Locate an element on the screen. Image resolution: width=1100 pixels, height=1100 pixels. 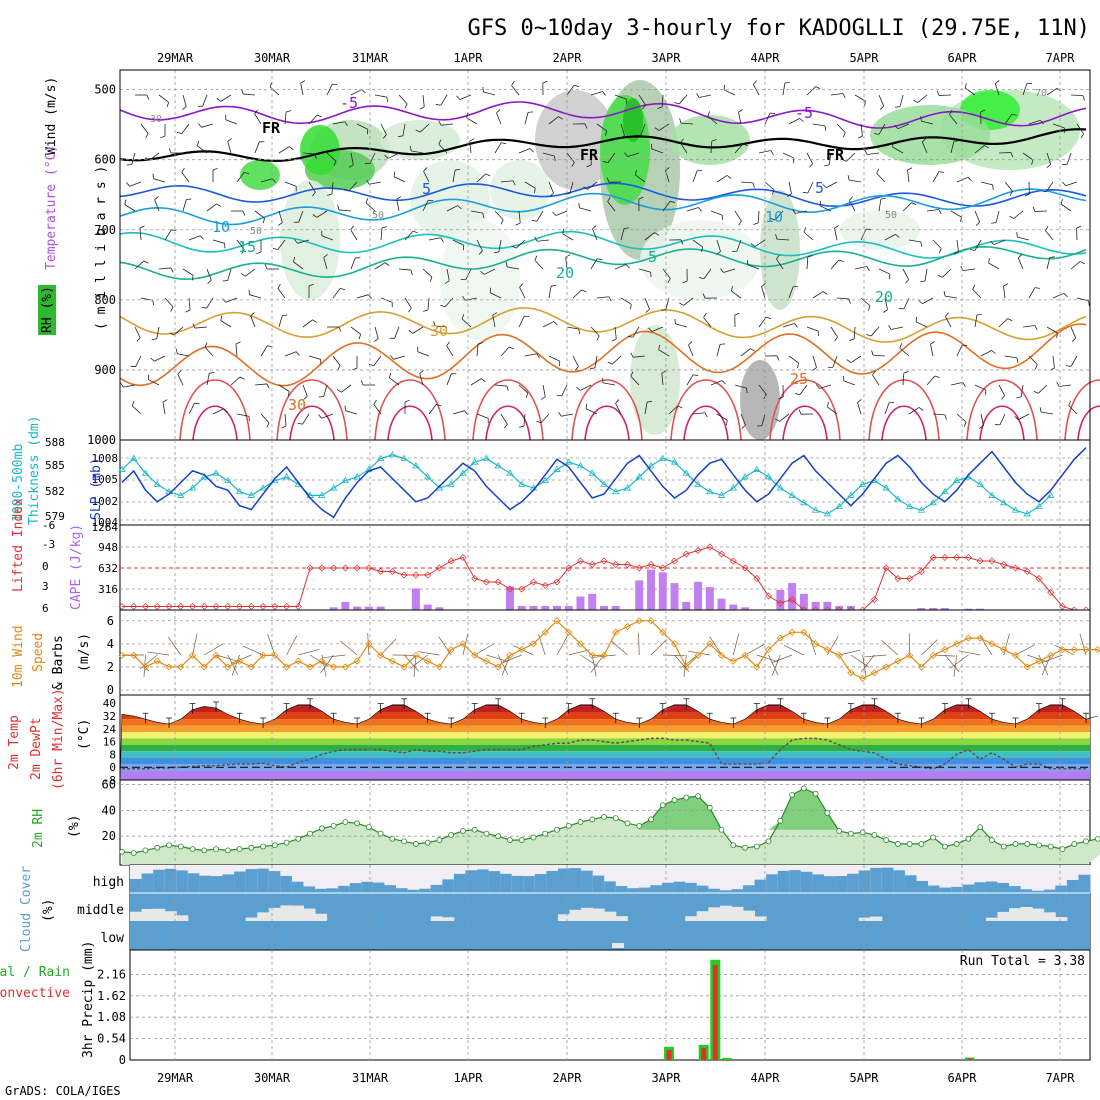
temp-minmax-whiskers is located at coordinates (615, 713).